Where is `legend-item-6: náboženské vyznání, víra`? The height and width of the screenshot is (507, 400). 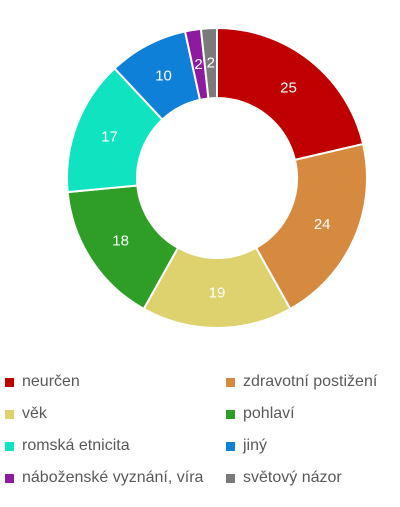 legend-item-6: náboženské vyznání, víra is located at coordinates (109, 478).